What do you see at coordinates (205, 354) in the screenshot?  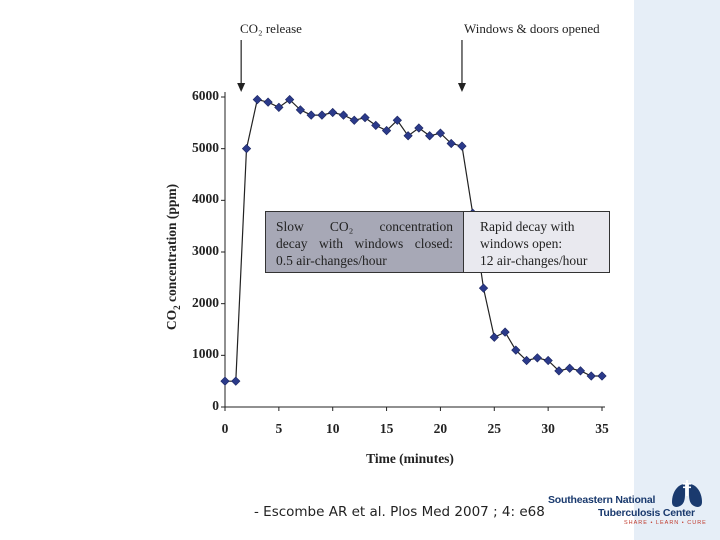 I see `y-tick-label-1000: 1000` at bounding box center [205, 354].